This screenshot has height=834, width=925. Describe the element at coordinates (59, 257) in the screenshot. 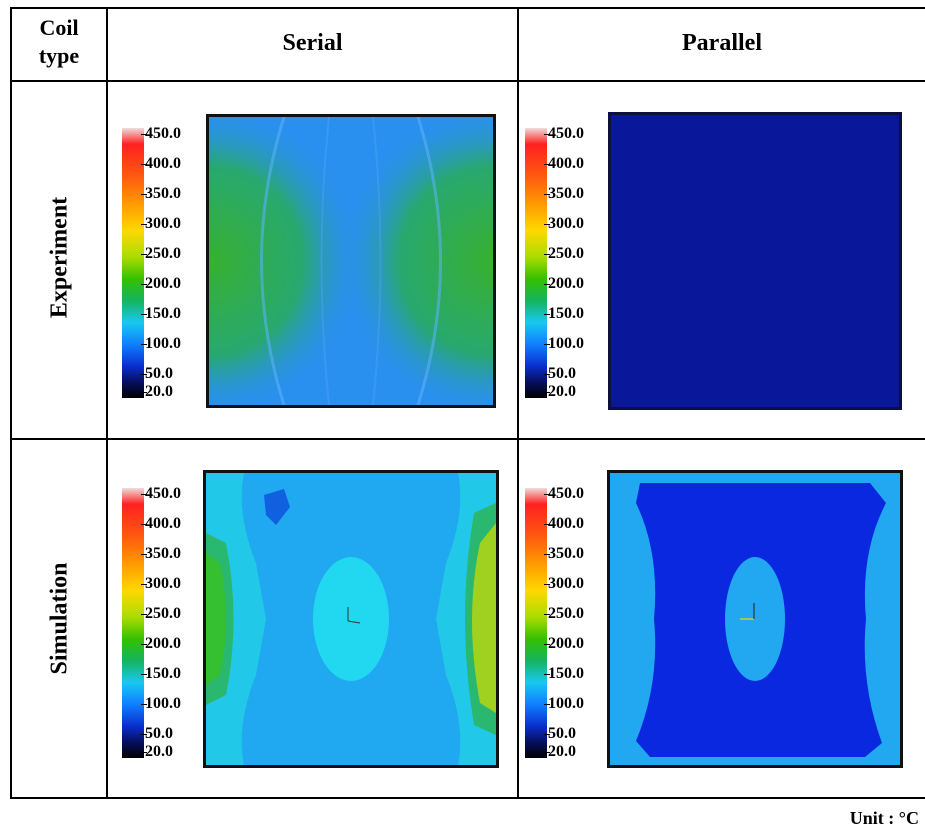

I see `experiment-row-label: Experiment` at that location.